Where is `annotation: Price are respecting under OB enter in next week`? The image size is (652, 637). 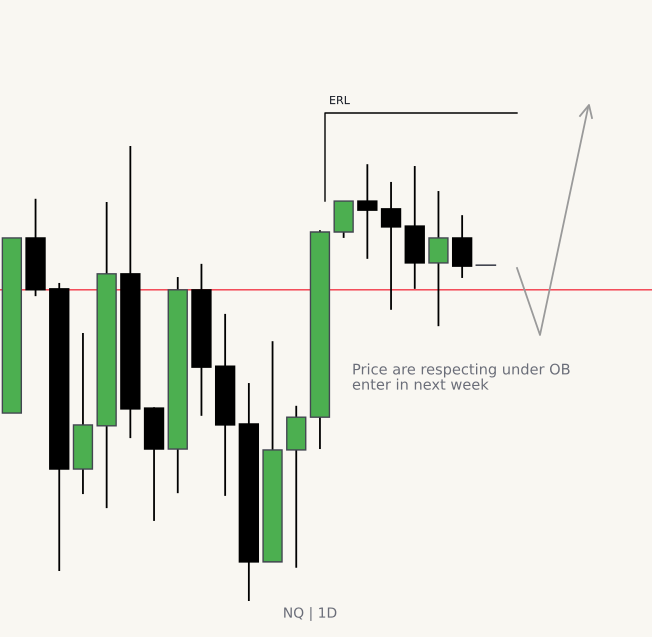
annotation: Price are respecting under OB enter in next week is located at coordinates (461, 376).